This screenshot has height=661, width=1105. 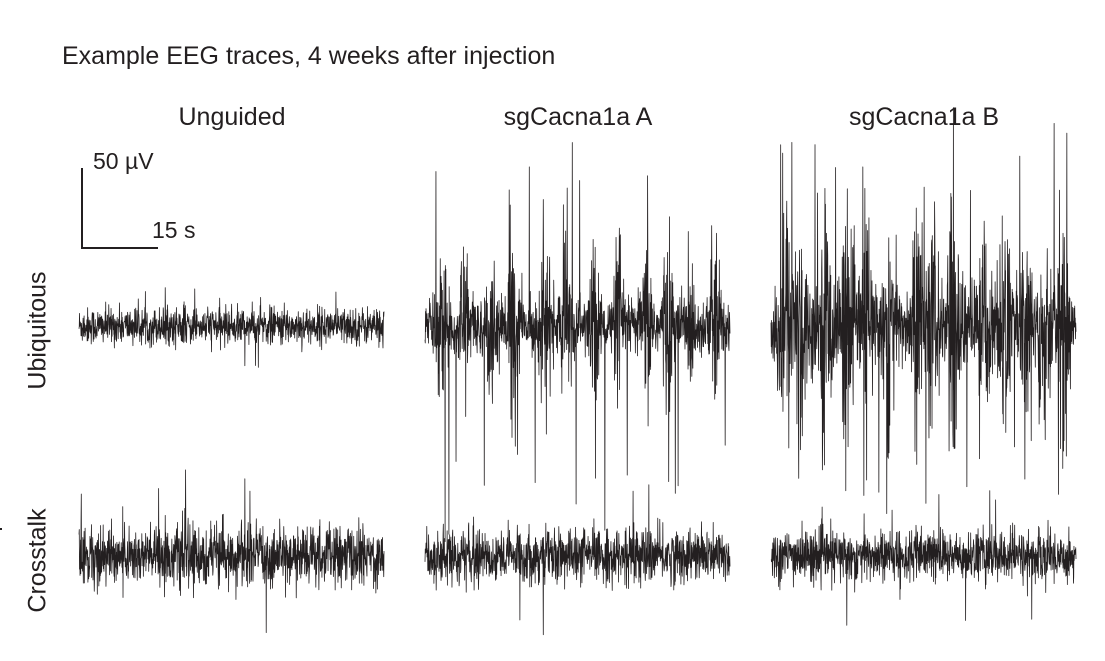 I want to click on column-label-sgcacna1a-b: sgCacna1a B, so click(x=924, y=117).